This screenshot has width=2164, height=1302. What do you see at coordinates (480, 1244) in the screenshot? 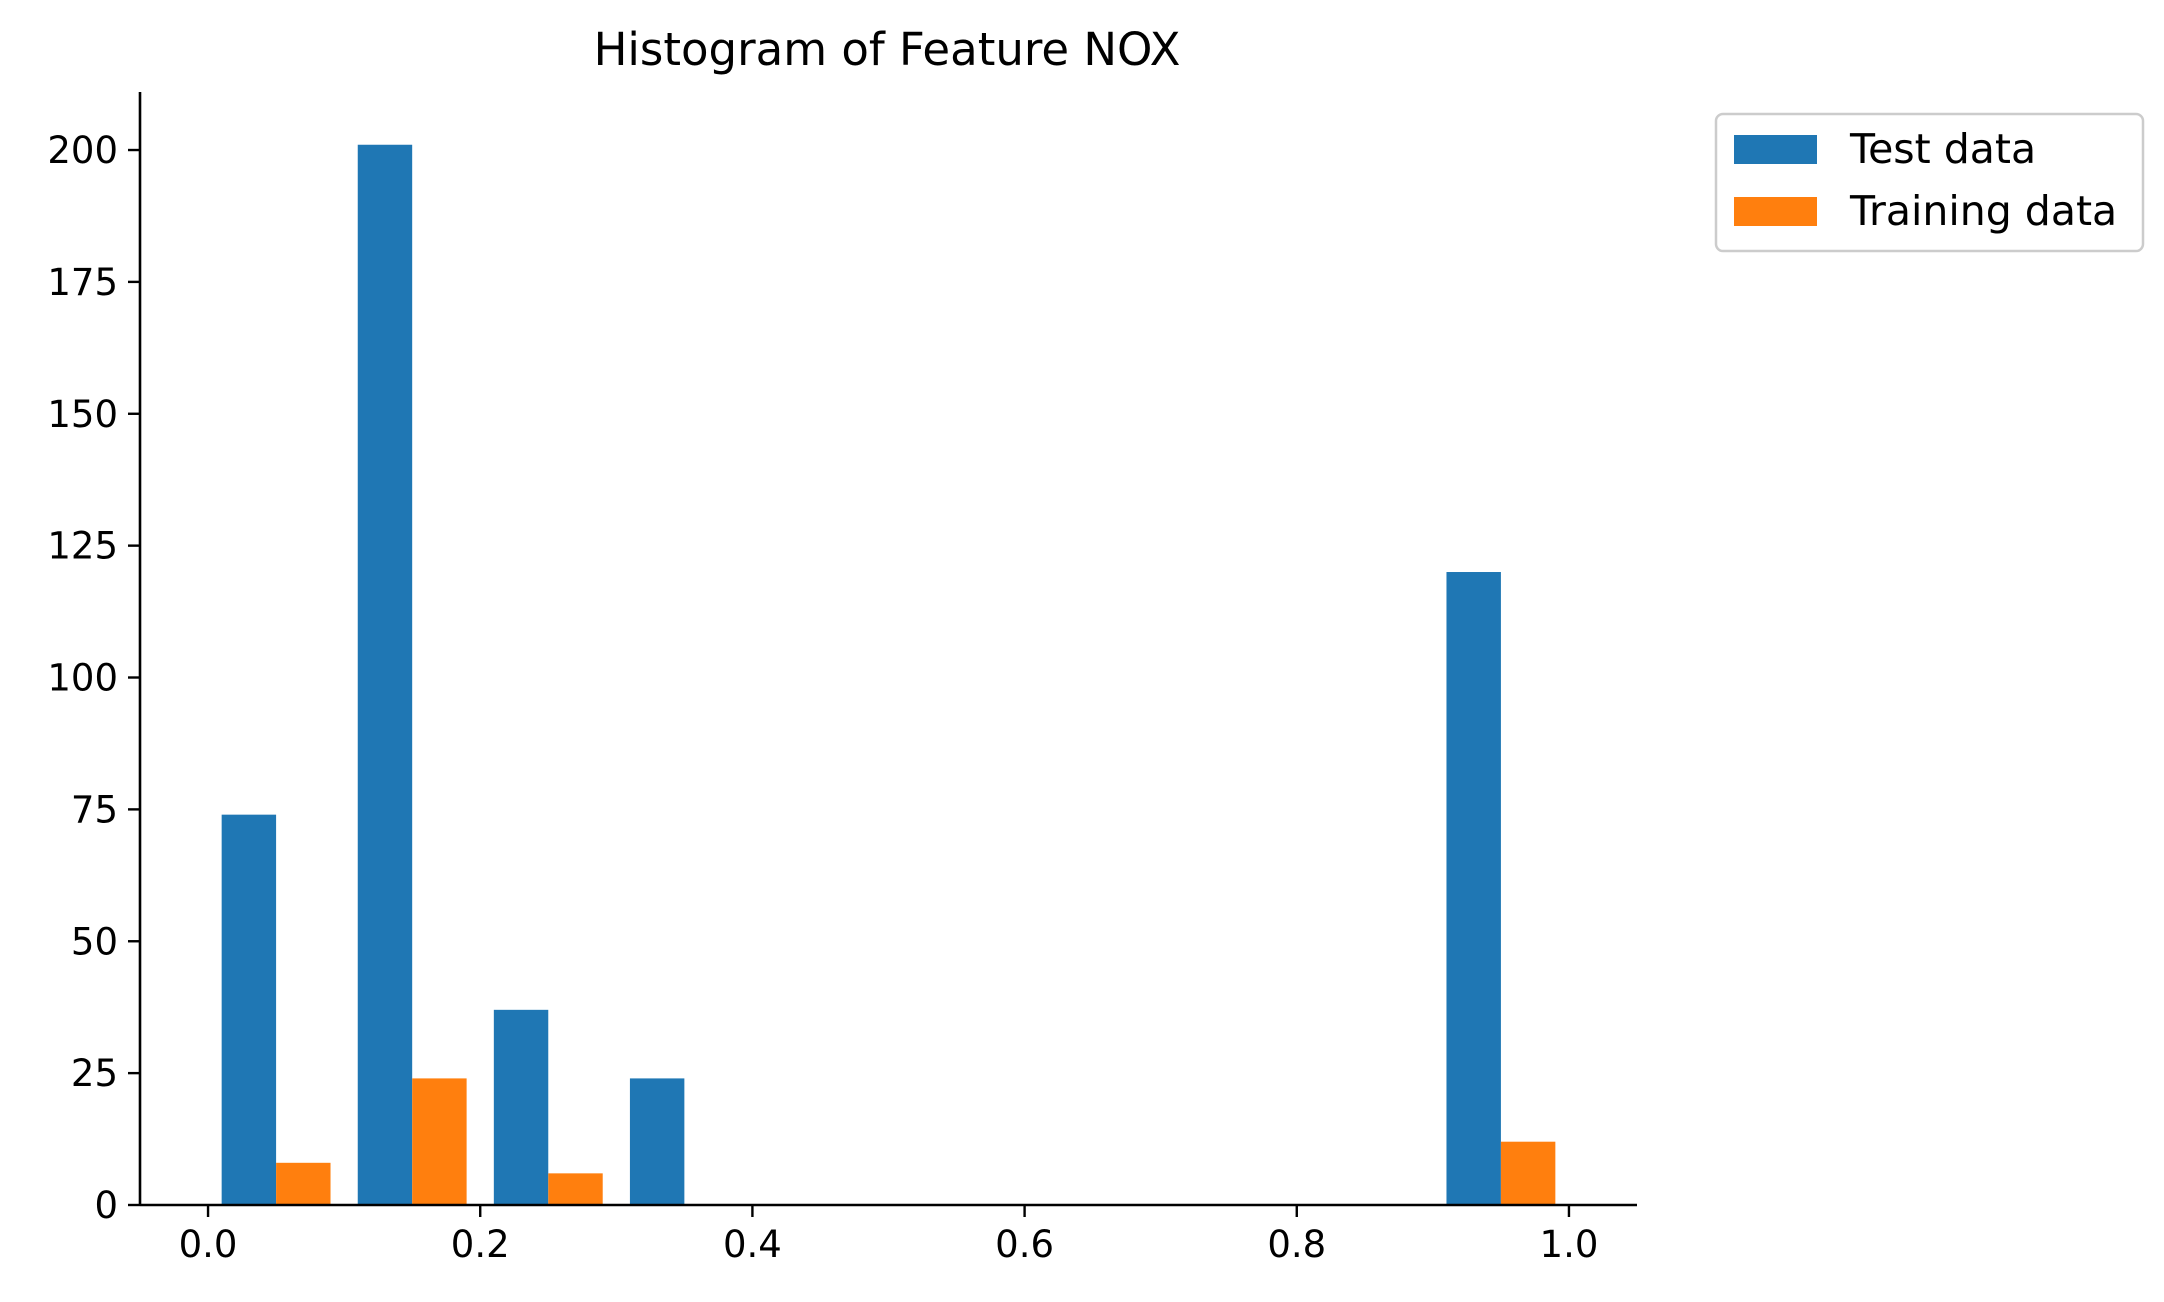
I see `x-tick-label: 0.2` at bounding box center [480, 1244].